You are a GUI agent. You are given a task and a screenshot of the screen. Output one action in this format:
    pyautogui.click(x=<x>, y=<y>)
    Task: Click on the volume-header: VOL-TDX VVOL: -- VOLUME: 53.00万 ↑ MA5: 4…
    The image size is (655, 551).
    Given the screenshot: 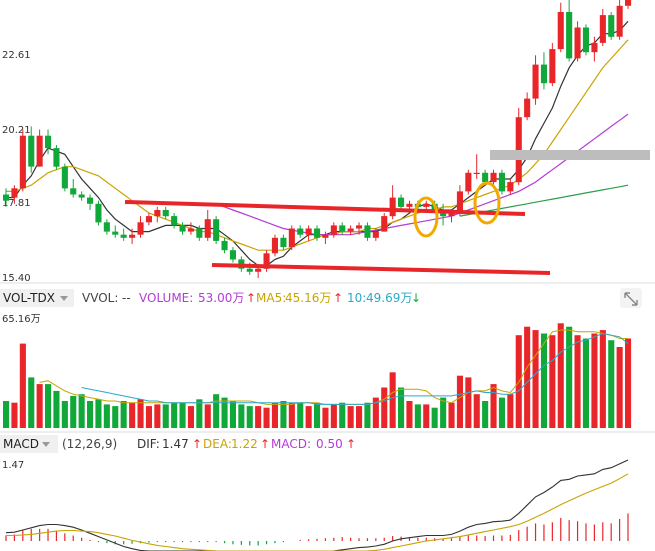 What is the action you would take?
    pyautogui.click(x=321, y=298)
    